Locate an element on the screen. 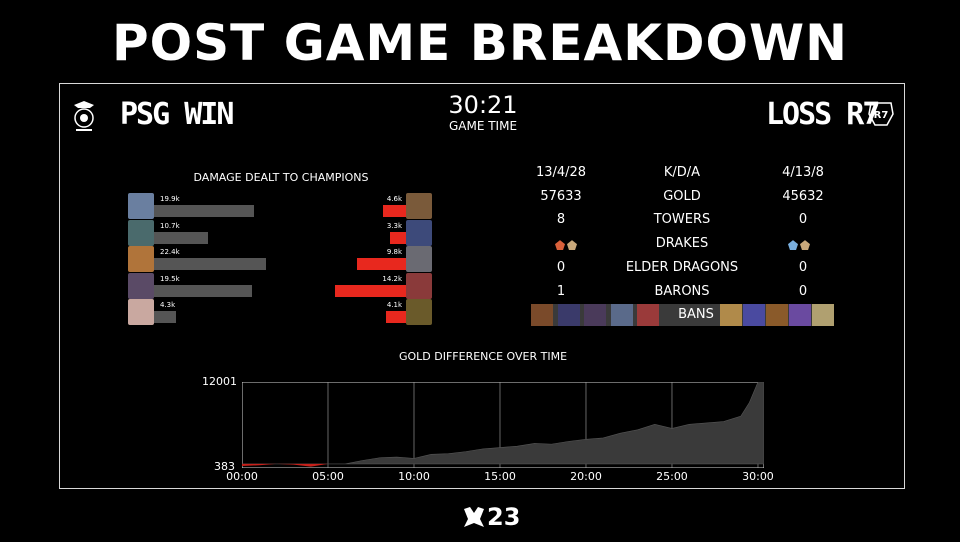 The height and width of the screenshot is (542, 960). stat-left-k-d-a: 13/4/28 is located at coordinates (561, 172).